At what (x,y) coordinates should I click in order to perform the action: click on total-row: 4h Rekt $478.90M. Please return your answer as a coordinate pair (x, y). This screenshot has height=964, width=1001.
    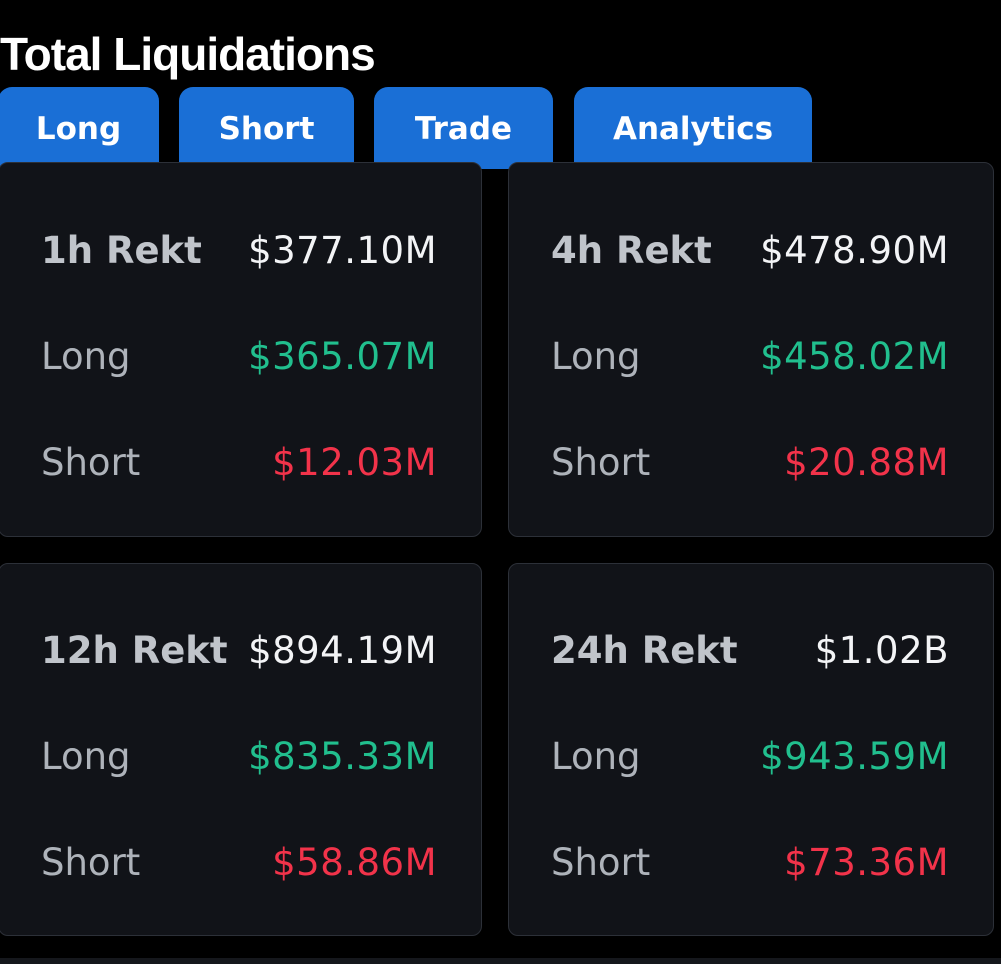
    Looking at the image, I should click on (750, 250).